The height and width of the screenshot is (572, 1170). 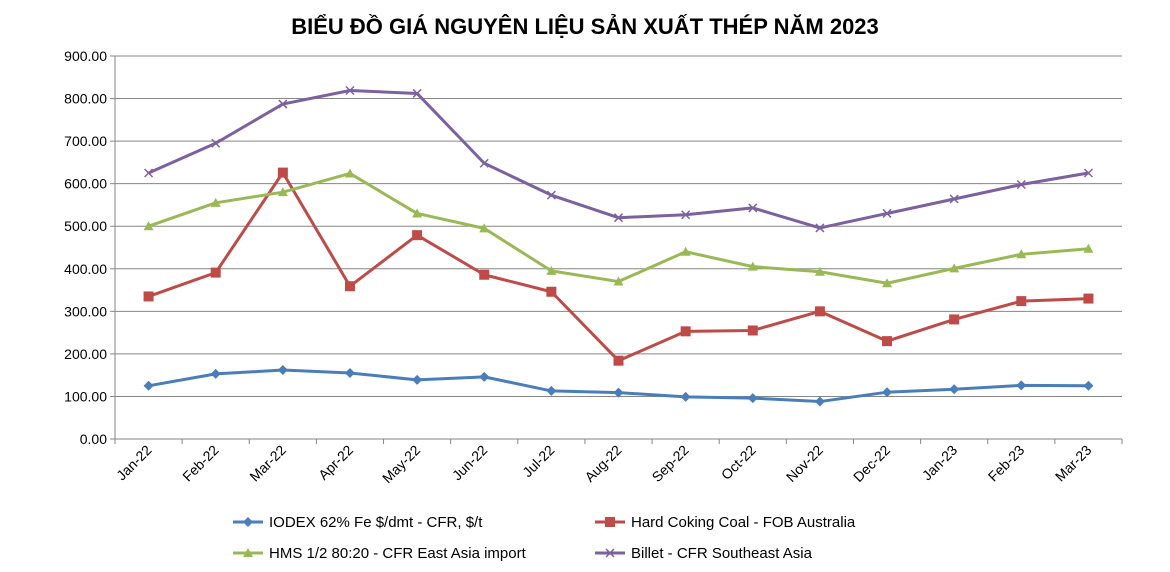 I want to click on legend-label: Billet - CFR Southeast Asia, so click(x=722, y=553).